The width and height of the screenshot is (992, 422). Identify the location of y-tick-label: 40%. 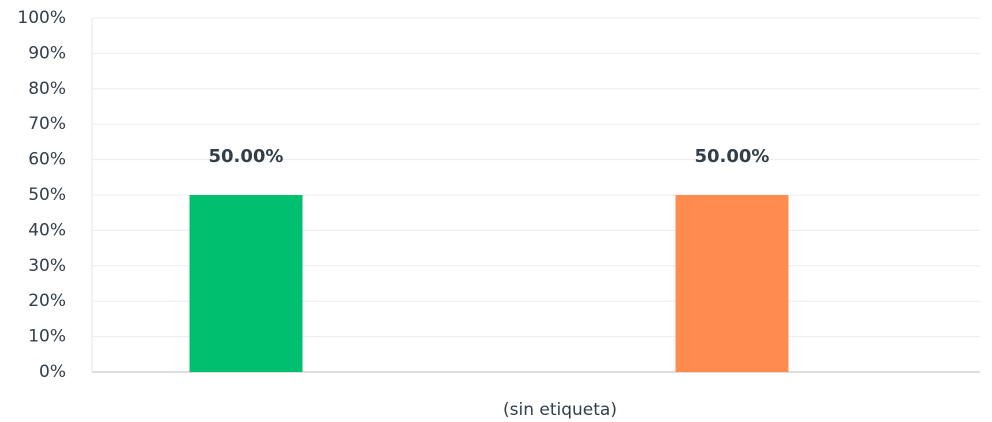
(47, 230).